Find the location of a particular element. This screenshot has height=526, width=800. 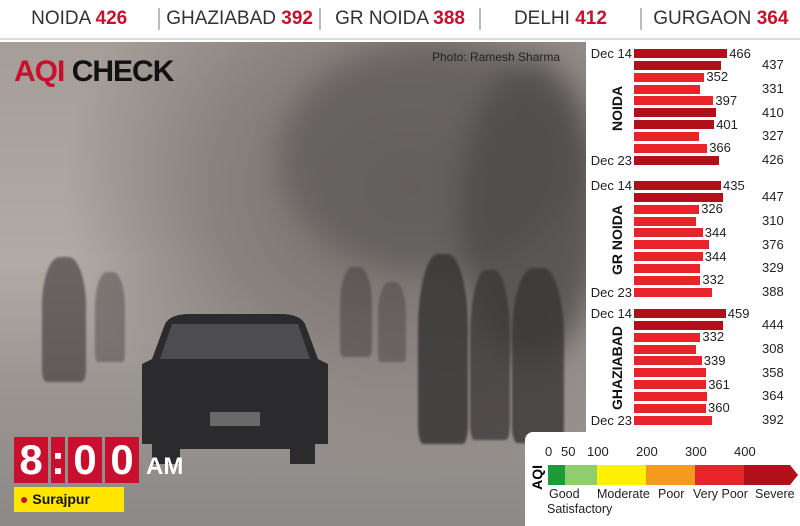

data-label: 329 is located at coordinates (773, 268).